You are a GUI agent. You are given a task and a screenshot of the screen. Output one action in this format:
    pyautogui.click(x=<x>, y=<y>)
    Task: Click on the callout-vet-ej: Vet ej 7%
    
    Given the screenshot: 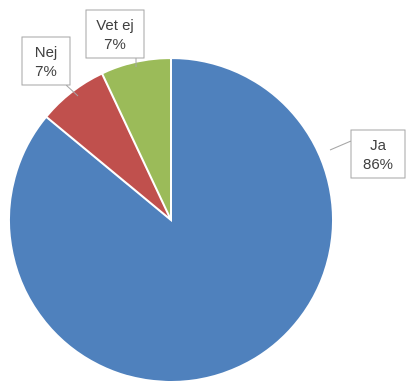 What is the action you would take?
    pyautogui.click(x=115, y=38)
    